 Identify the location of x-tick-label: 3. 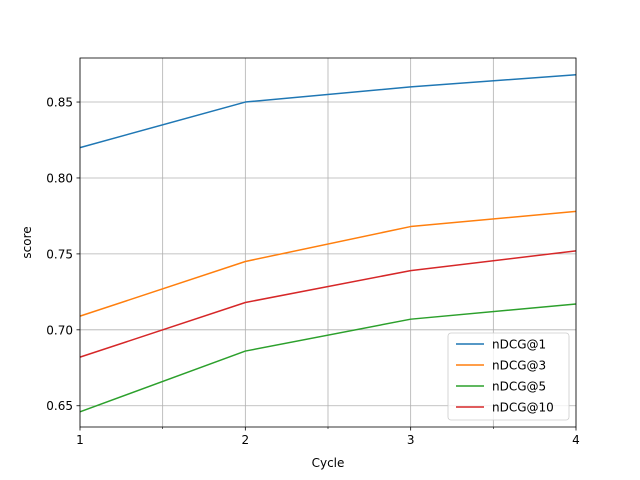
(411, 440).